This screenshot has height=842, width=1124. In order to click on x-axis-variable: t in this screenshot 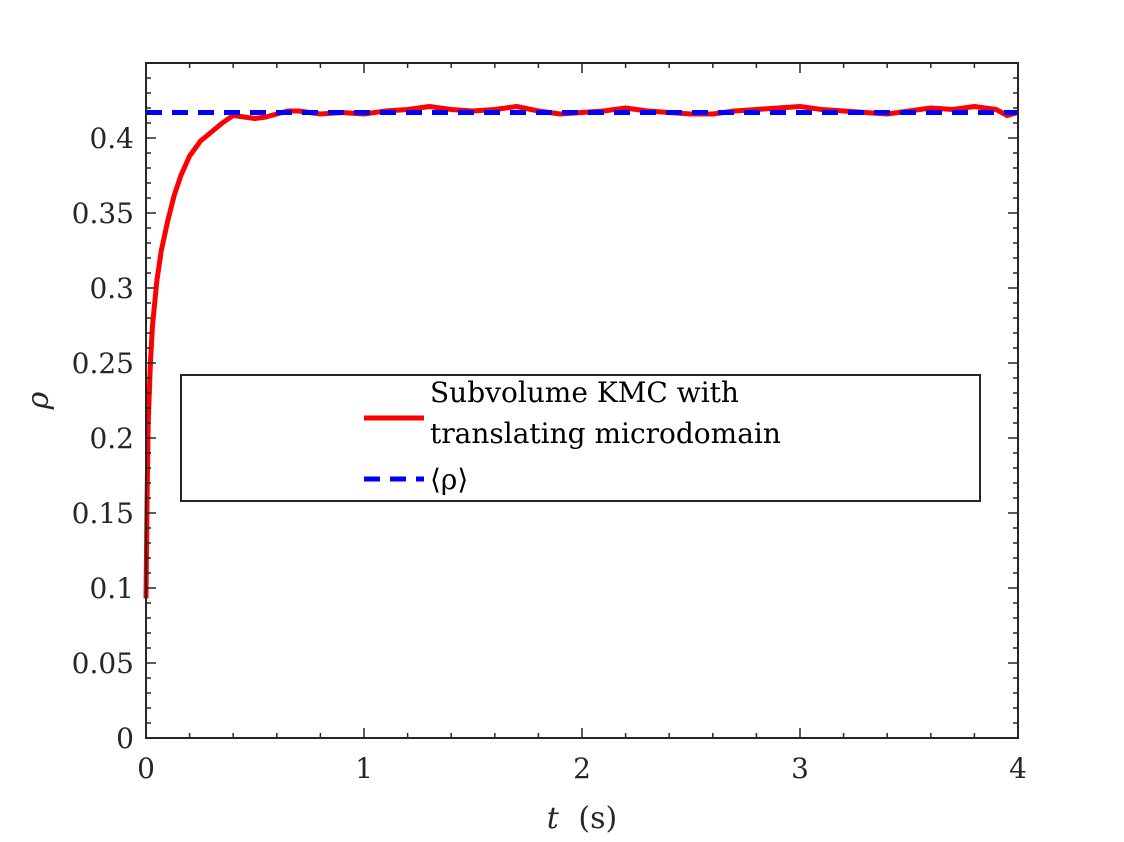, I will do `click(553, 818)`.